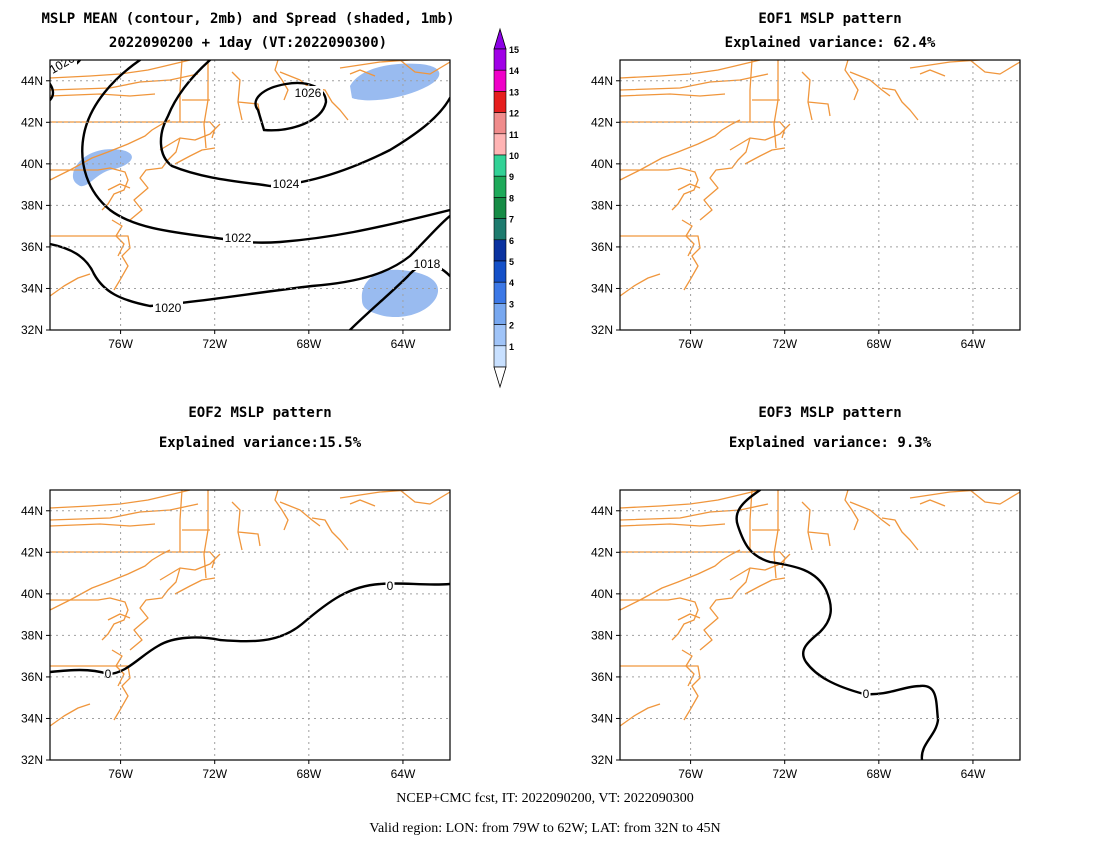 The width and height of the screenshot is (1100, 850). Describe the element at coordinates (260, 443) in the screenshot. I see `panel3-subtitle: Explained variance:15.5%` at that location.